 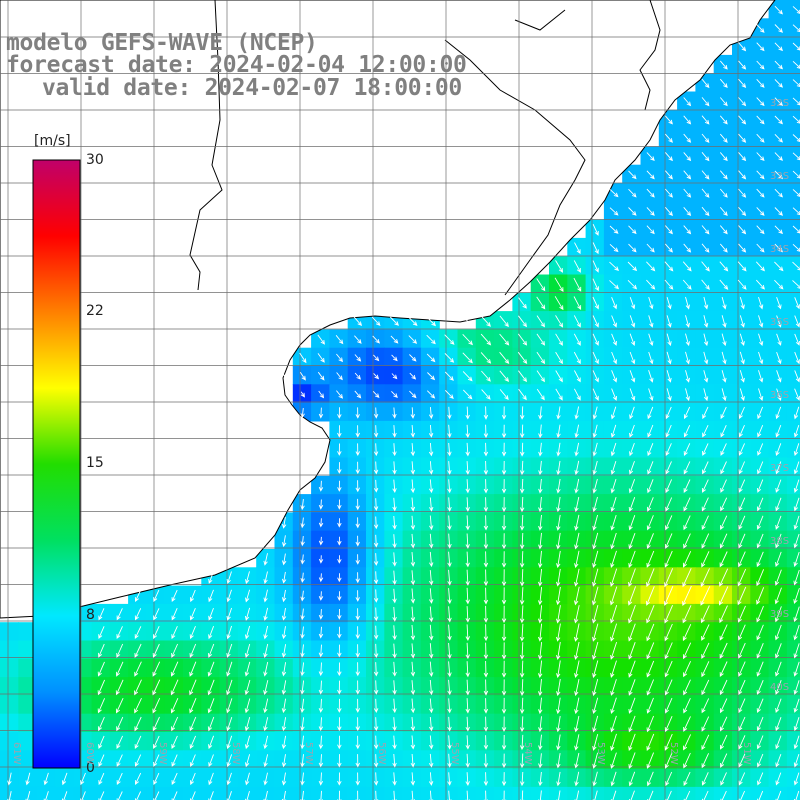 What do you see at coordinates (540, 20) in the screenshot?
I see `border-line` at bounding box center [540, 20].